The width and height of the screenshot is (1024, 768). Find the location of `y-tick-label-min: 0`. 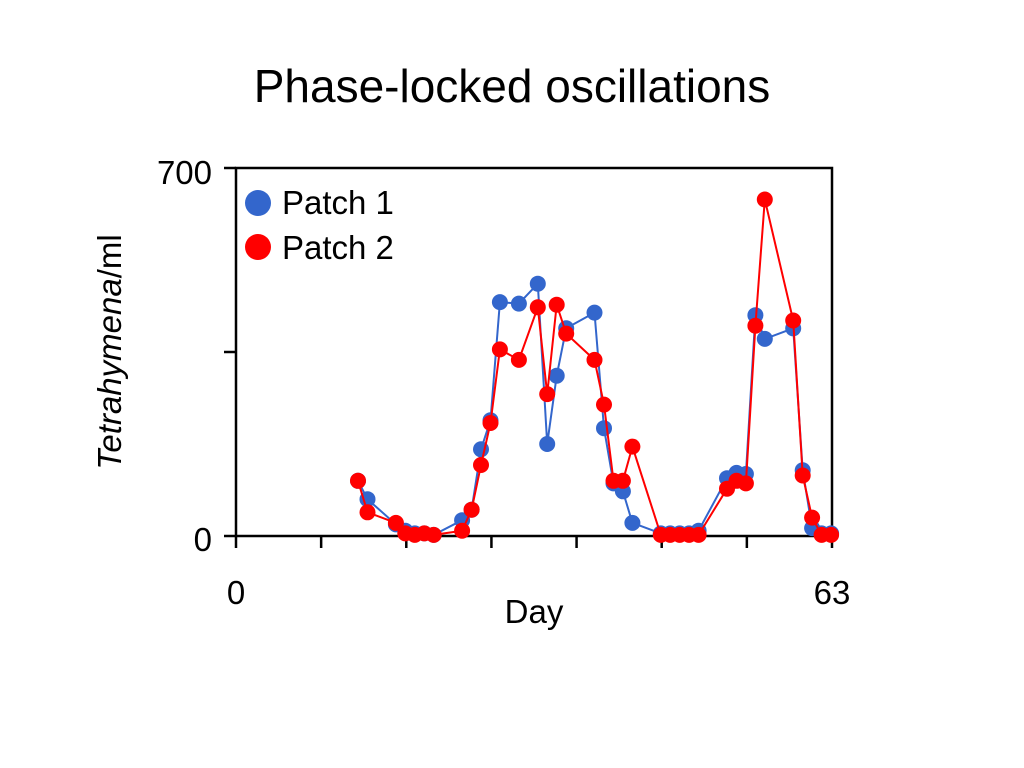

y-tick-label-min: 0 is located at coordinates (203, 539).